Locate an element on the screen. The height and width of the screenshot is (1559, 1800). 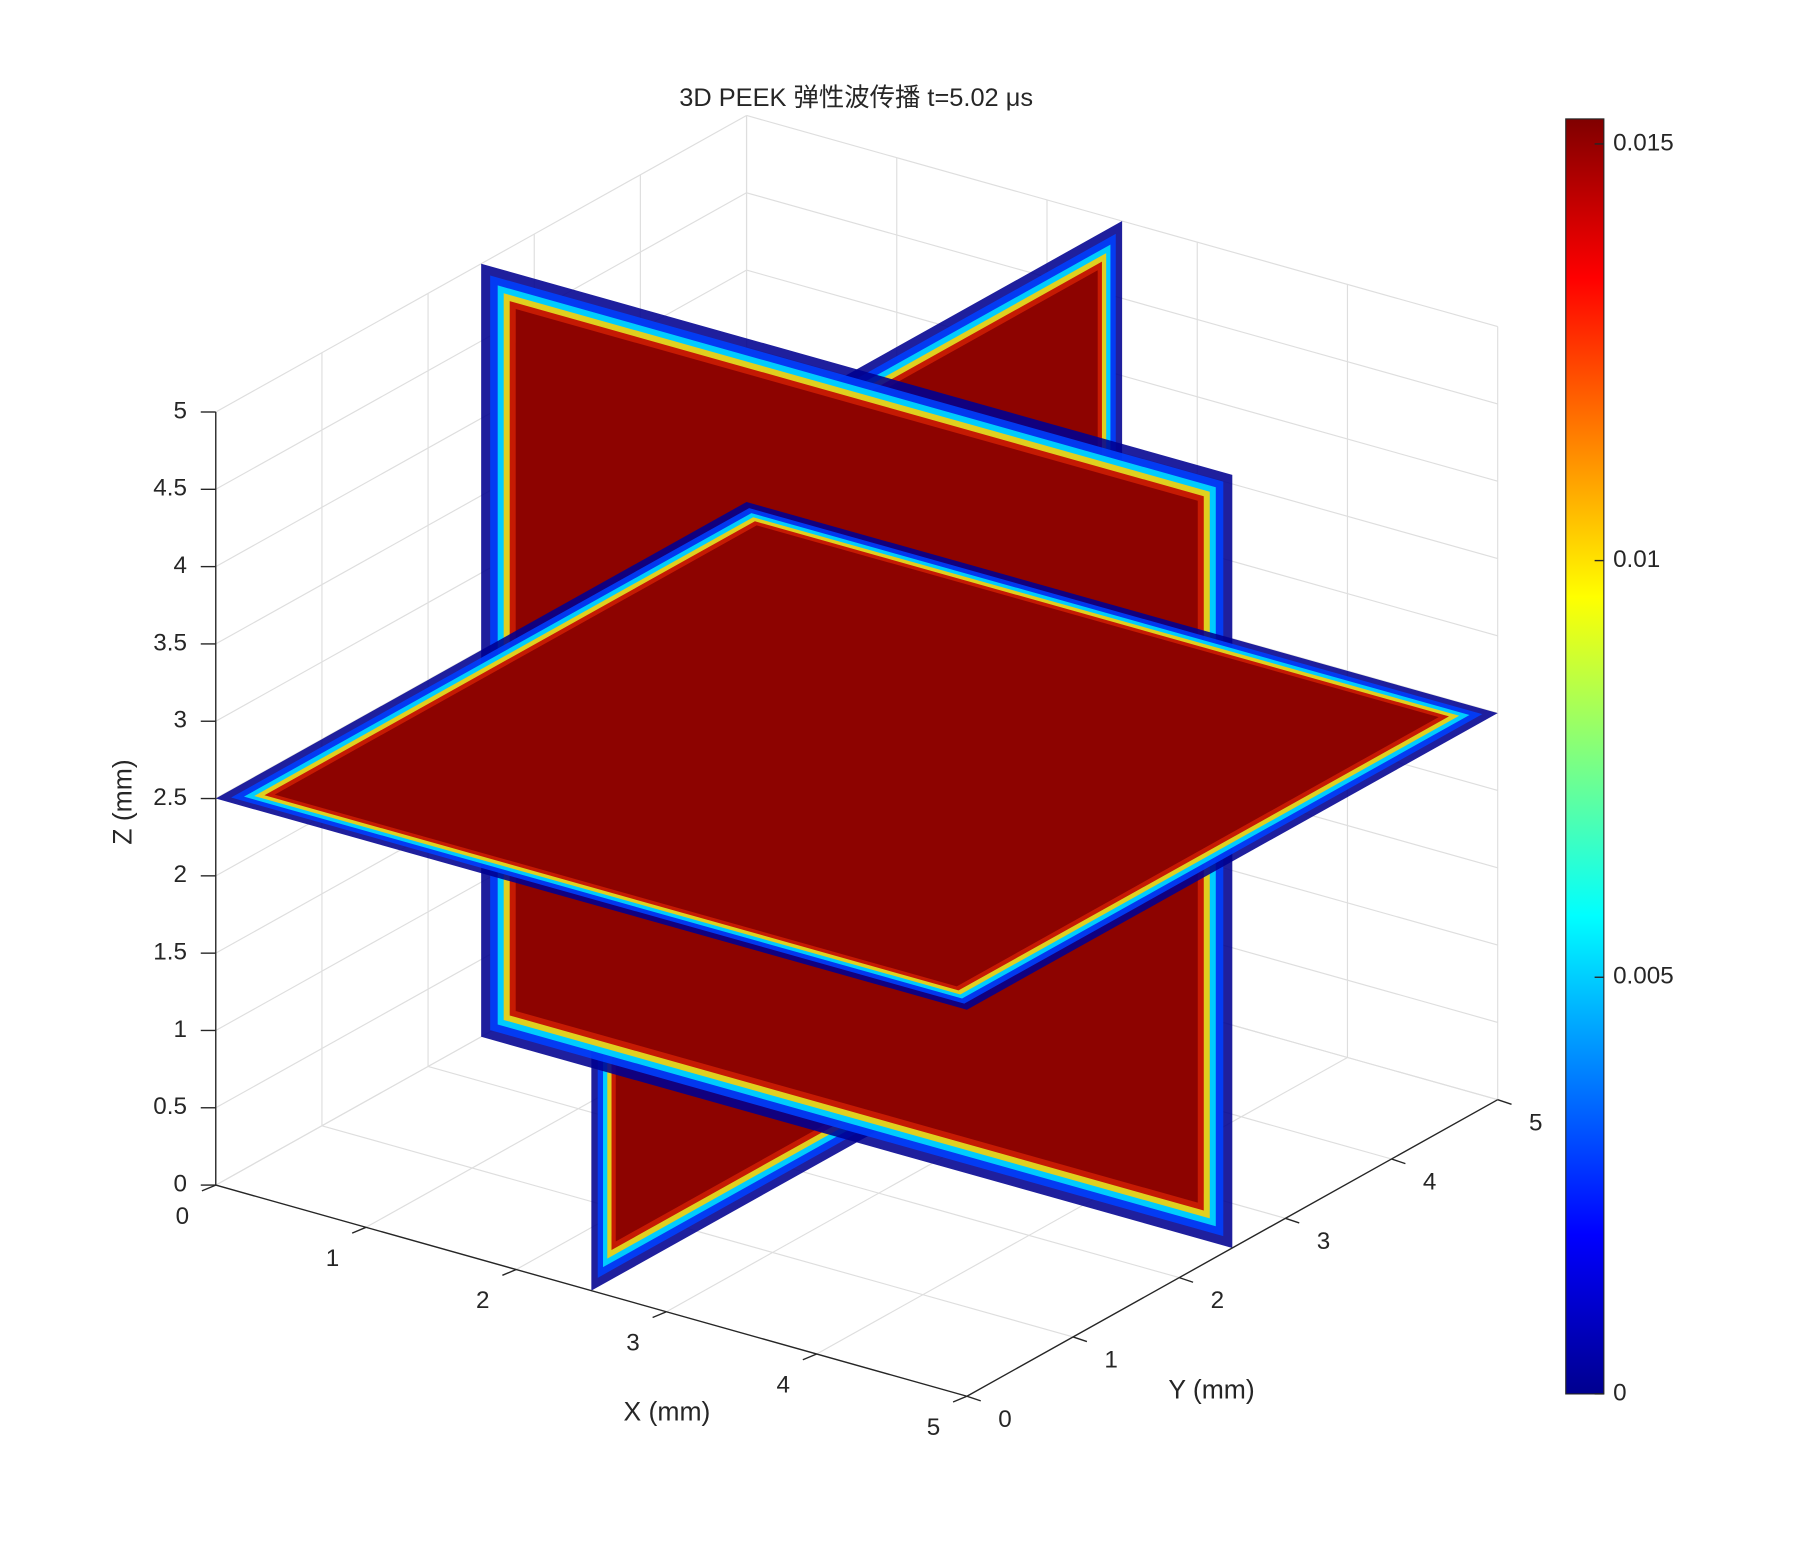
z-tick-label: 4.5 is located at coordinates (170, 488).